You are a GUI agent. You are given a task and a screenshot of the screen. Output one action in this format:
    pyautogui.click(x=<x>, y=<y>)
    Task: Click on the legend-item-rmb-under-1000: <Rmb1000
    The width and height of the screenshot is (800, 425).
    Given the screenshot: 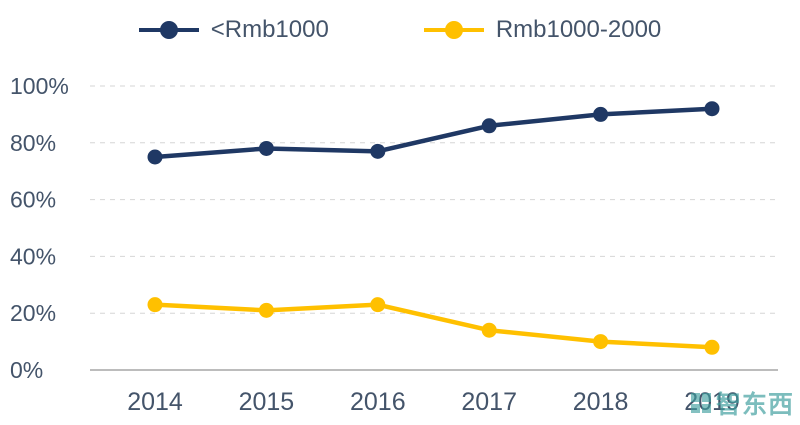 What is the action you would take?
    pyautogui.click(x=233, y=30)
    